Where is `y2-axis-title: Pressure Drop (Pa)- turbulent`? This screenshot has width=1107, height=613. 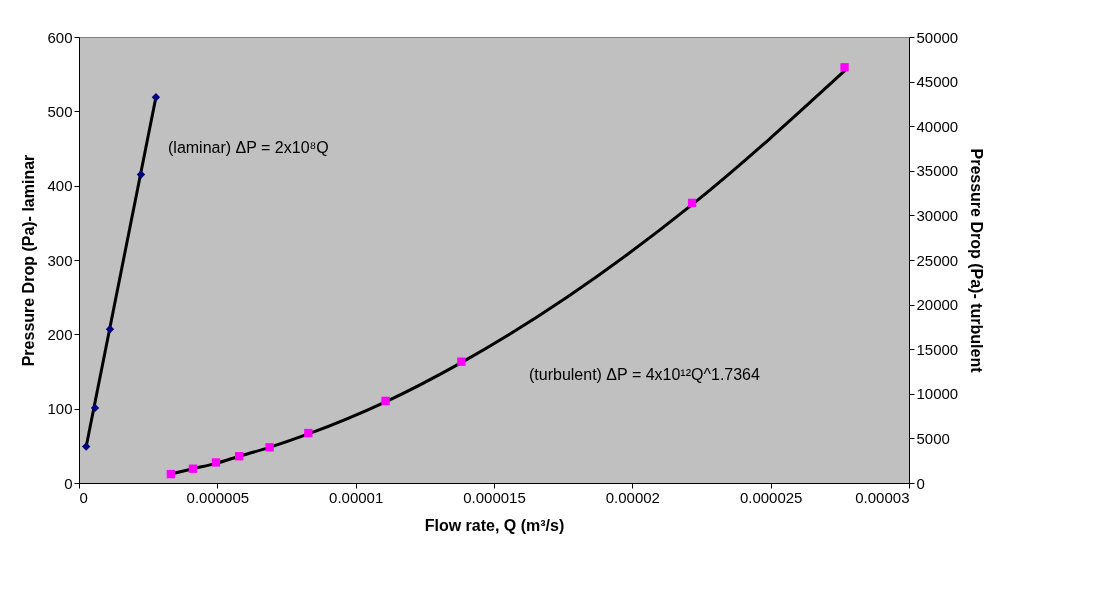
y2-axis-title: Pressure Drop (Pa)- turbulent is located at coordinates (977, 261).